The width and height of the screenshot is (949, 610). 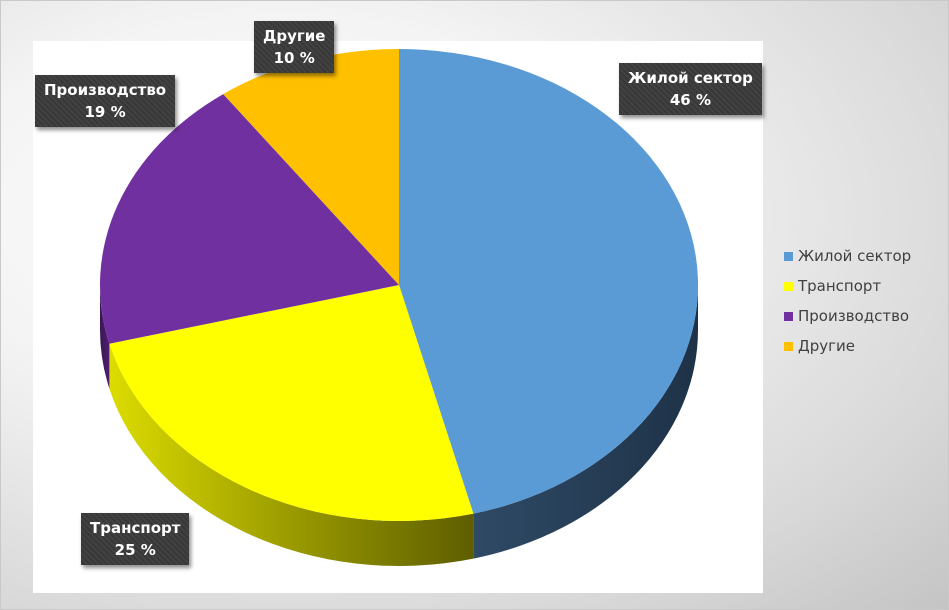 What do you see at coordinates (788, 286) in the screenshot?
I see `legend-swatch-transport` at bounding box center [788, 286].